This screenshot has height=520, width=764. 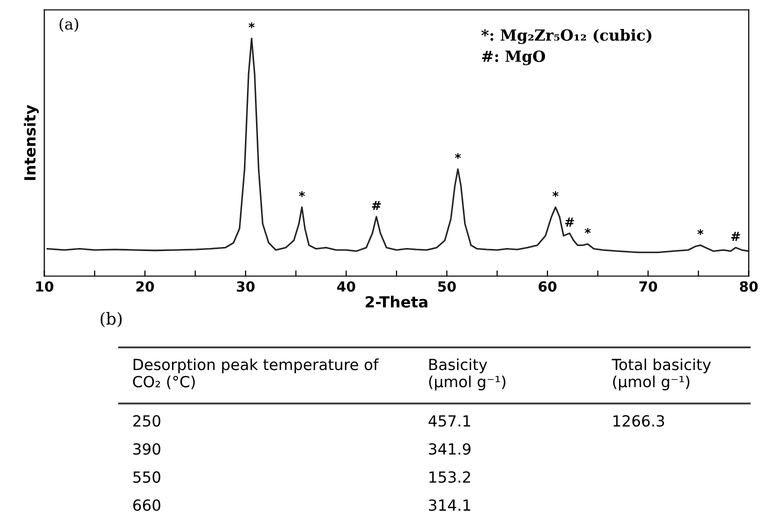 What do you see at coordinates (449, 505) in the screenshot?
I see `text: 314.1` at bounding box center [449, 505].